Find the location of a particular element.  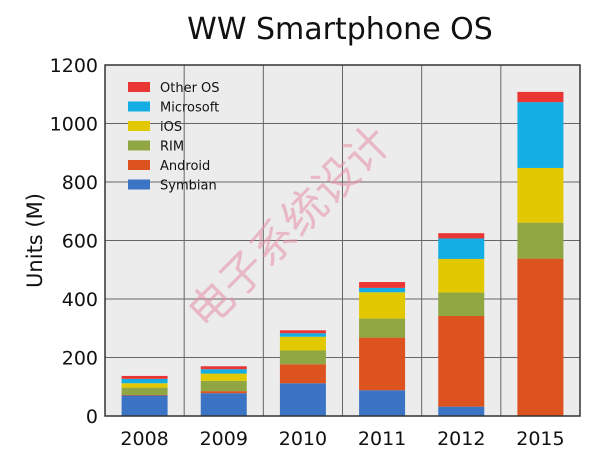

bar-other-os-2010 is located at coordinates (302, 332).